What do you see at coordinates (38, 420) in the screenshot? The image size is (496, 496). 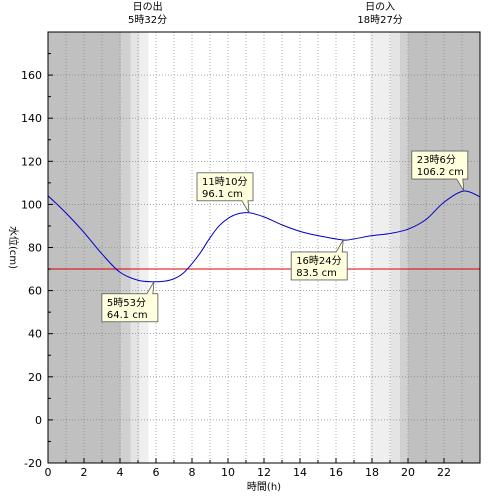 I see `y-tick-label: 0` at bounding box center [38, 420].